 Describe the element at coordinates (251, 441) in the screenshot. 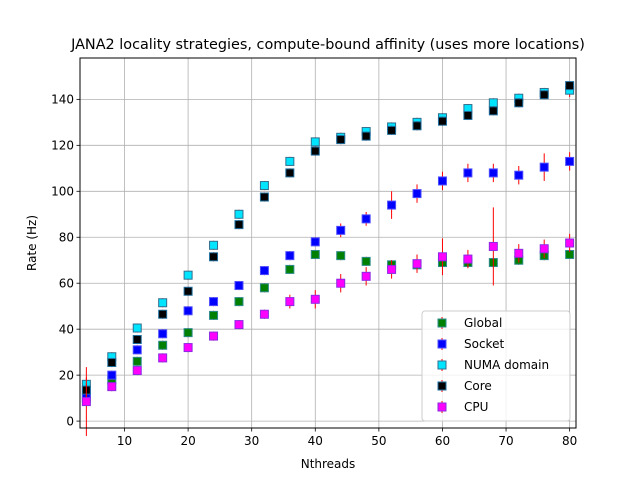

I see `x-tick-label: 30` at that location.